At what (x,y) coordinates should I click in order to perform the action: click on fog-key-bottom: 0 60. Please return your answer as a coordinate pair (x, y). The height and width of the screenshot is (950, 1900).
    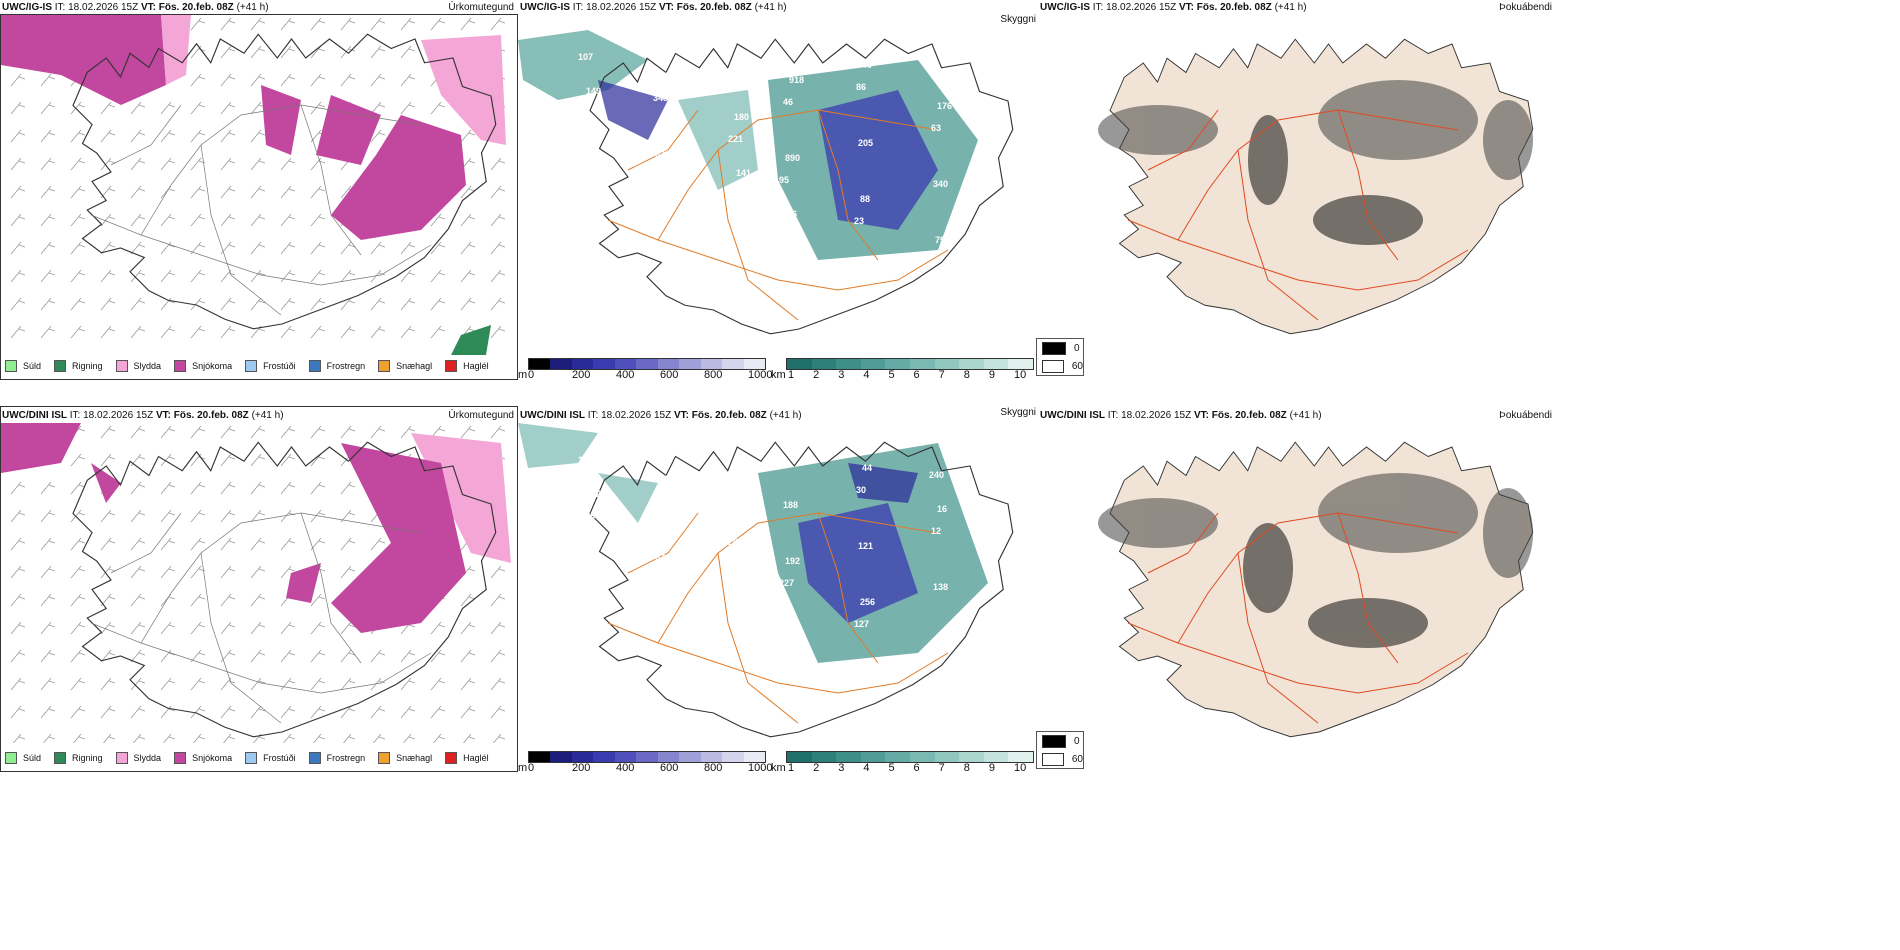
    Looking at the image, I should click on (1060, 750).